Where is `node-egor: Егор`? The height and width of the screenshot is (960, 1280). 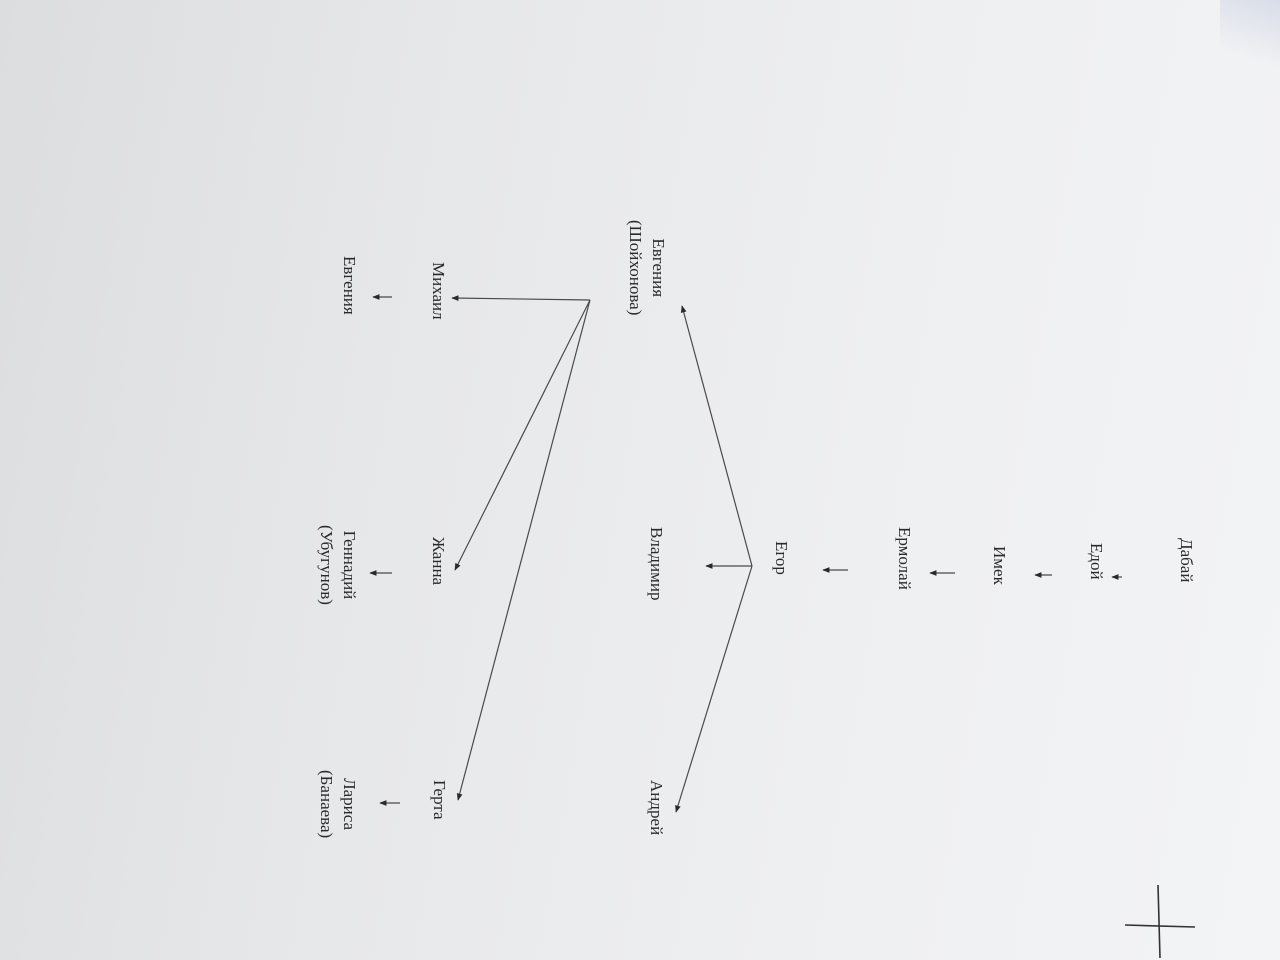
node-egor: Егор is located at coordinates (781, 558).